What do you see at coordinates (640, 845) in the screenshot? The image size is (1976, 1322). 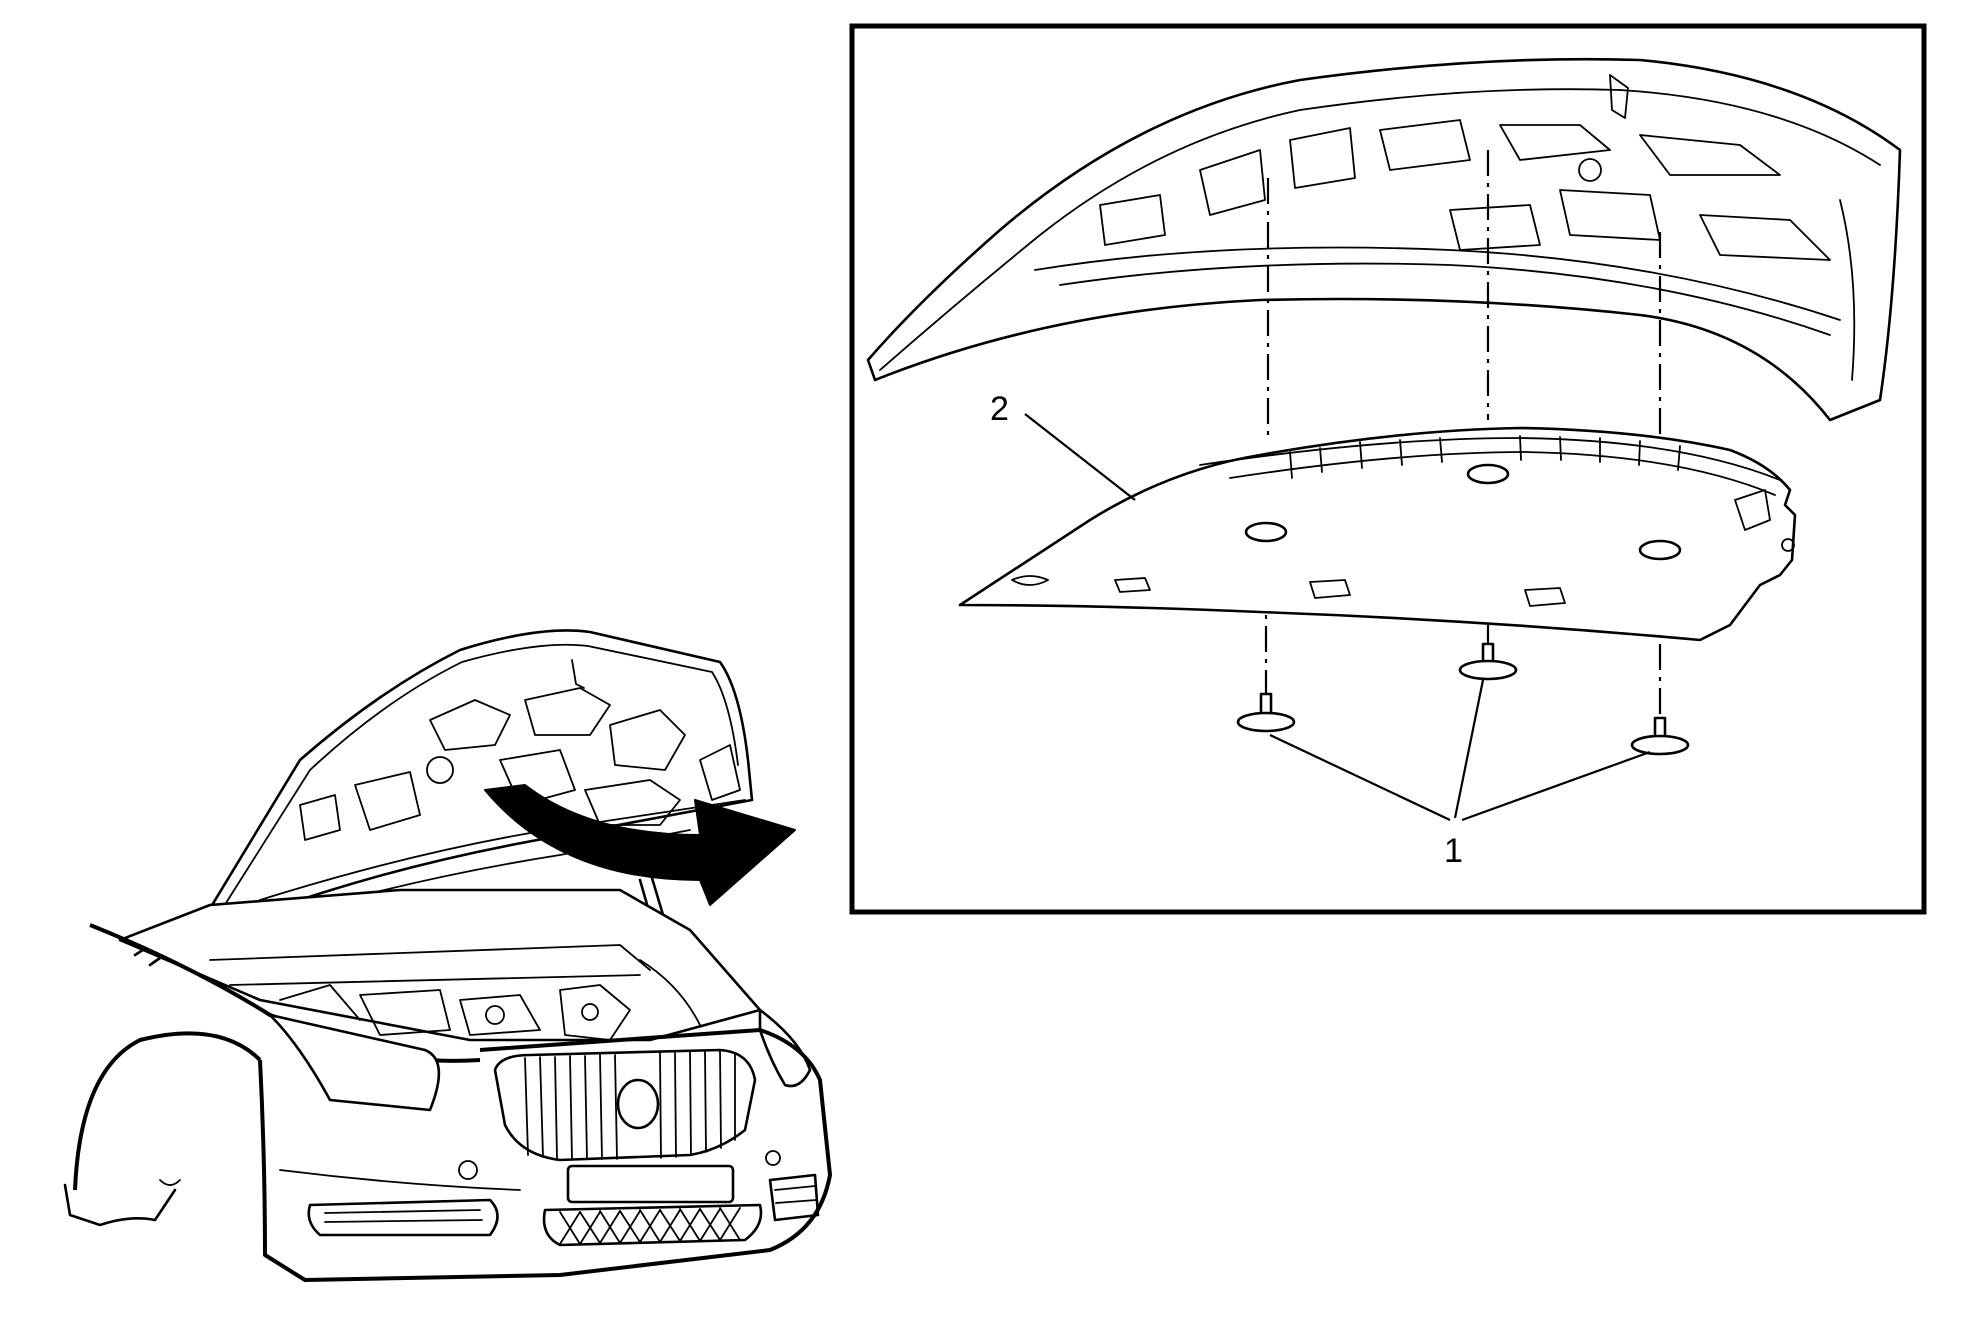 I see `removal-arrow` at bounding box center [640, 845].